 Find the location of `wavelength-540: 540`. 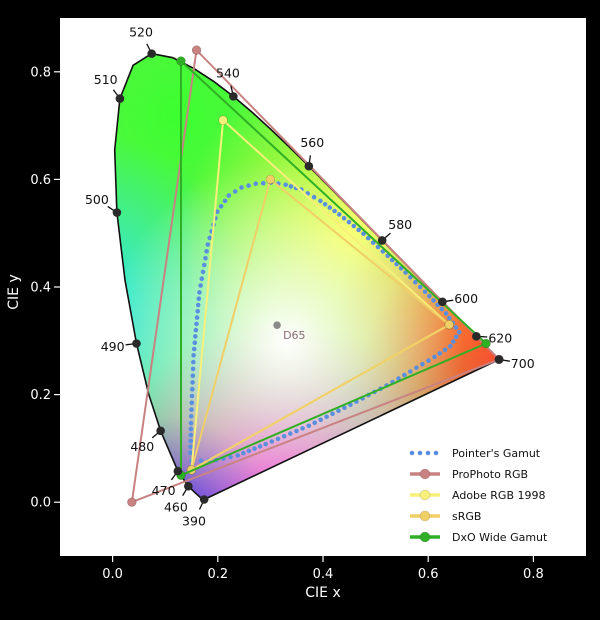

wavelength-540: 540 is located at coordinates (228, 83).